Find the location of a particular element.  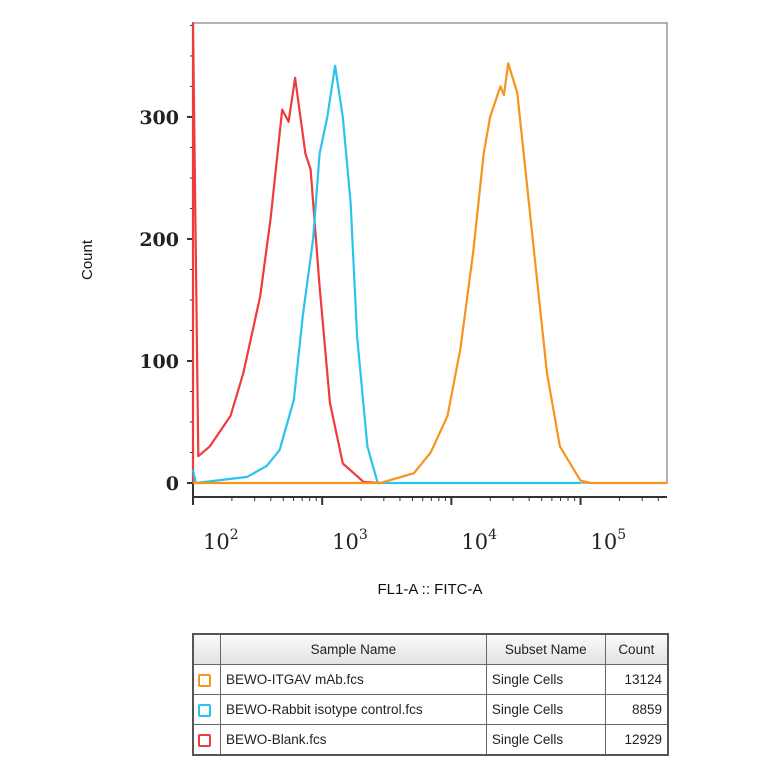

sample-name-header: Sample Name is located at coordinates (353, 649).